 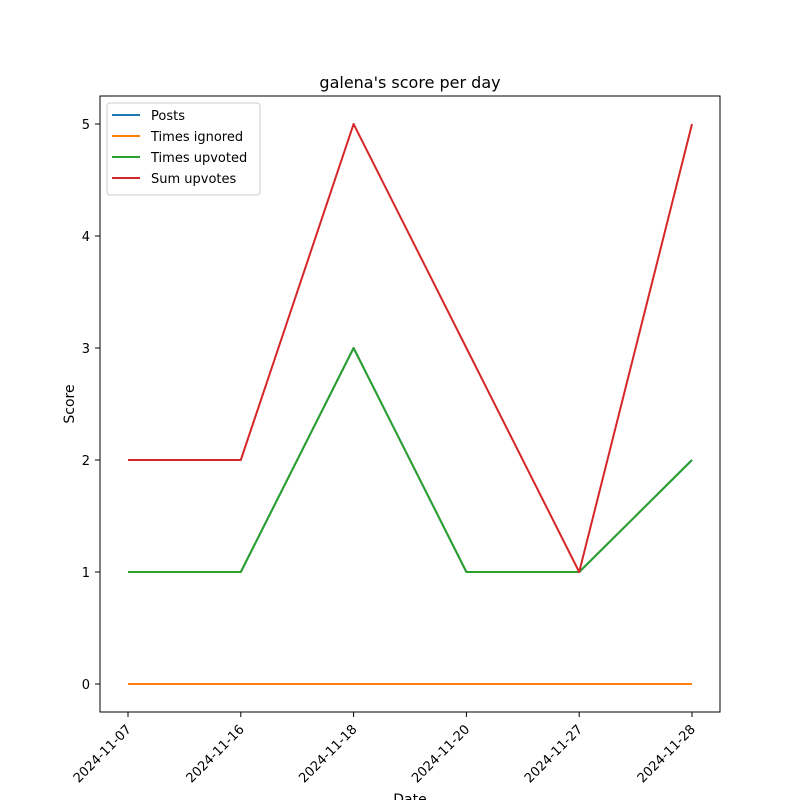 What do you see at coordinates (194, 179) in the screenshot?
I see `legend-label: Sum upvotes` at bounding box center [194, 179].